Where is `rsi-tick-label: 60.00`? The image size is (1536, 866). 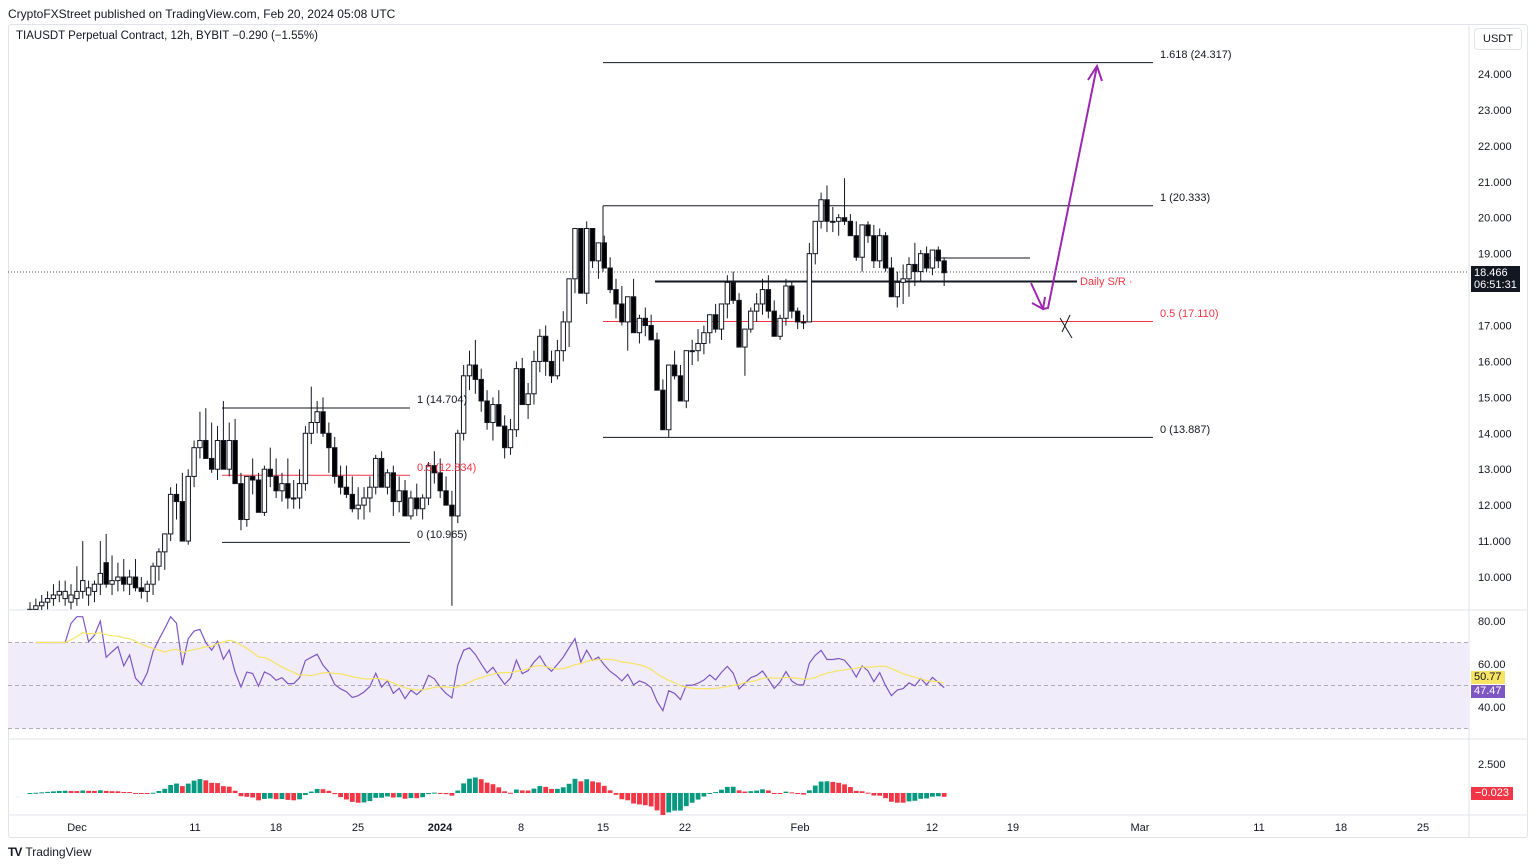 rsi-tick-label: 60.00 is located at coordinates (1492, 665).